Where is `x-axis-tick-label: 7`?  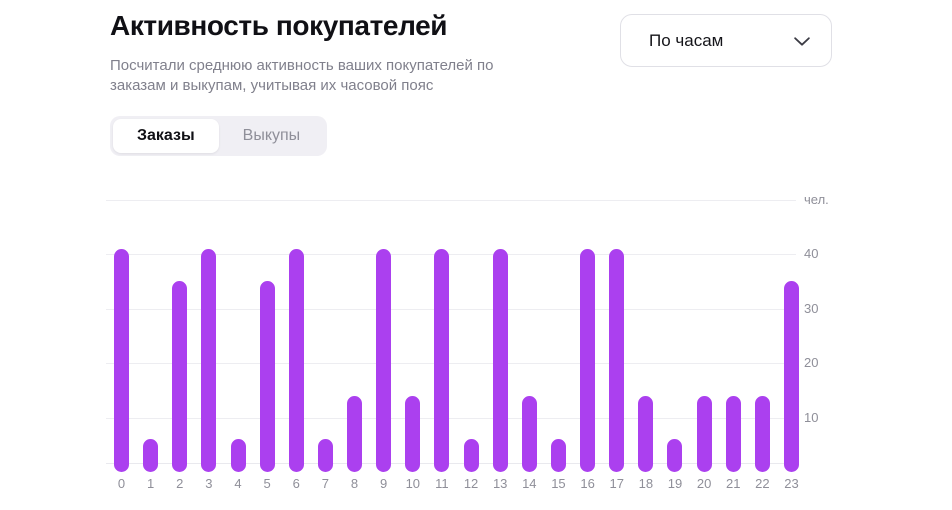 x-axis-tick-label: 7 is located at coordinates (325, 483).